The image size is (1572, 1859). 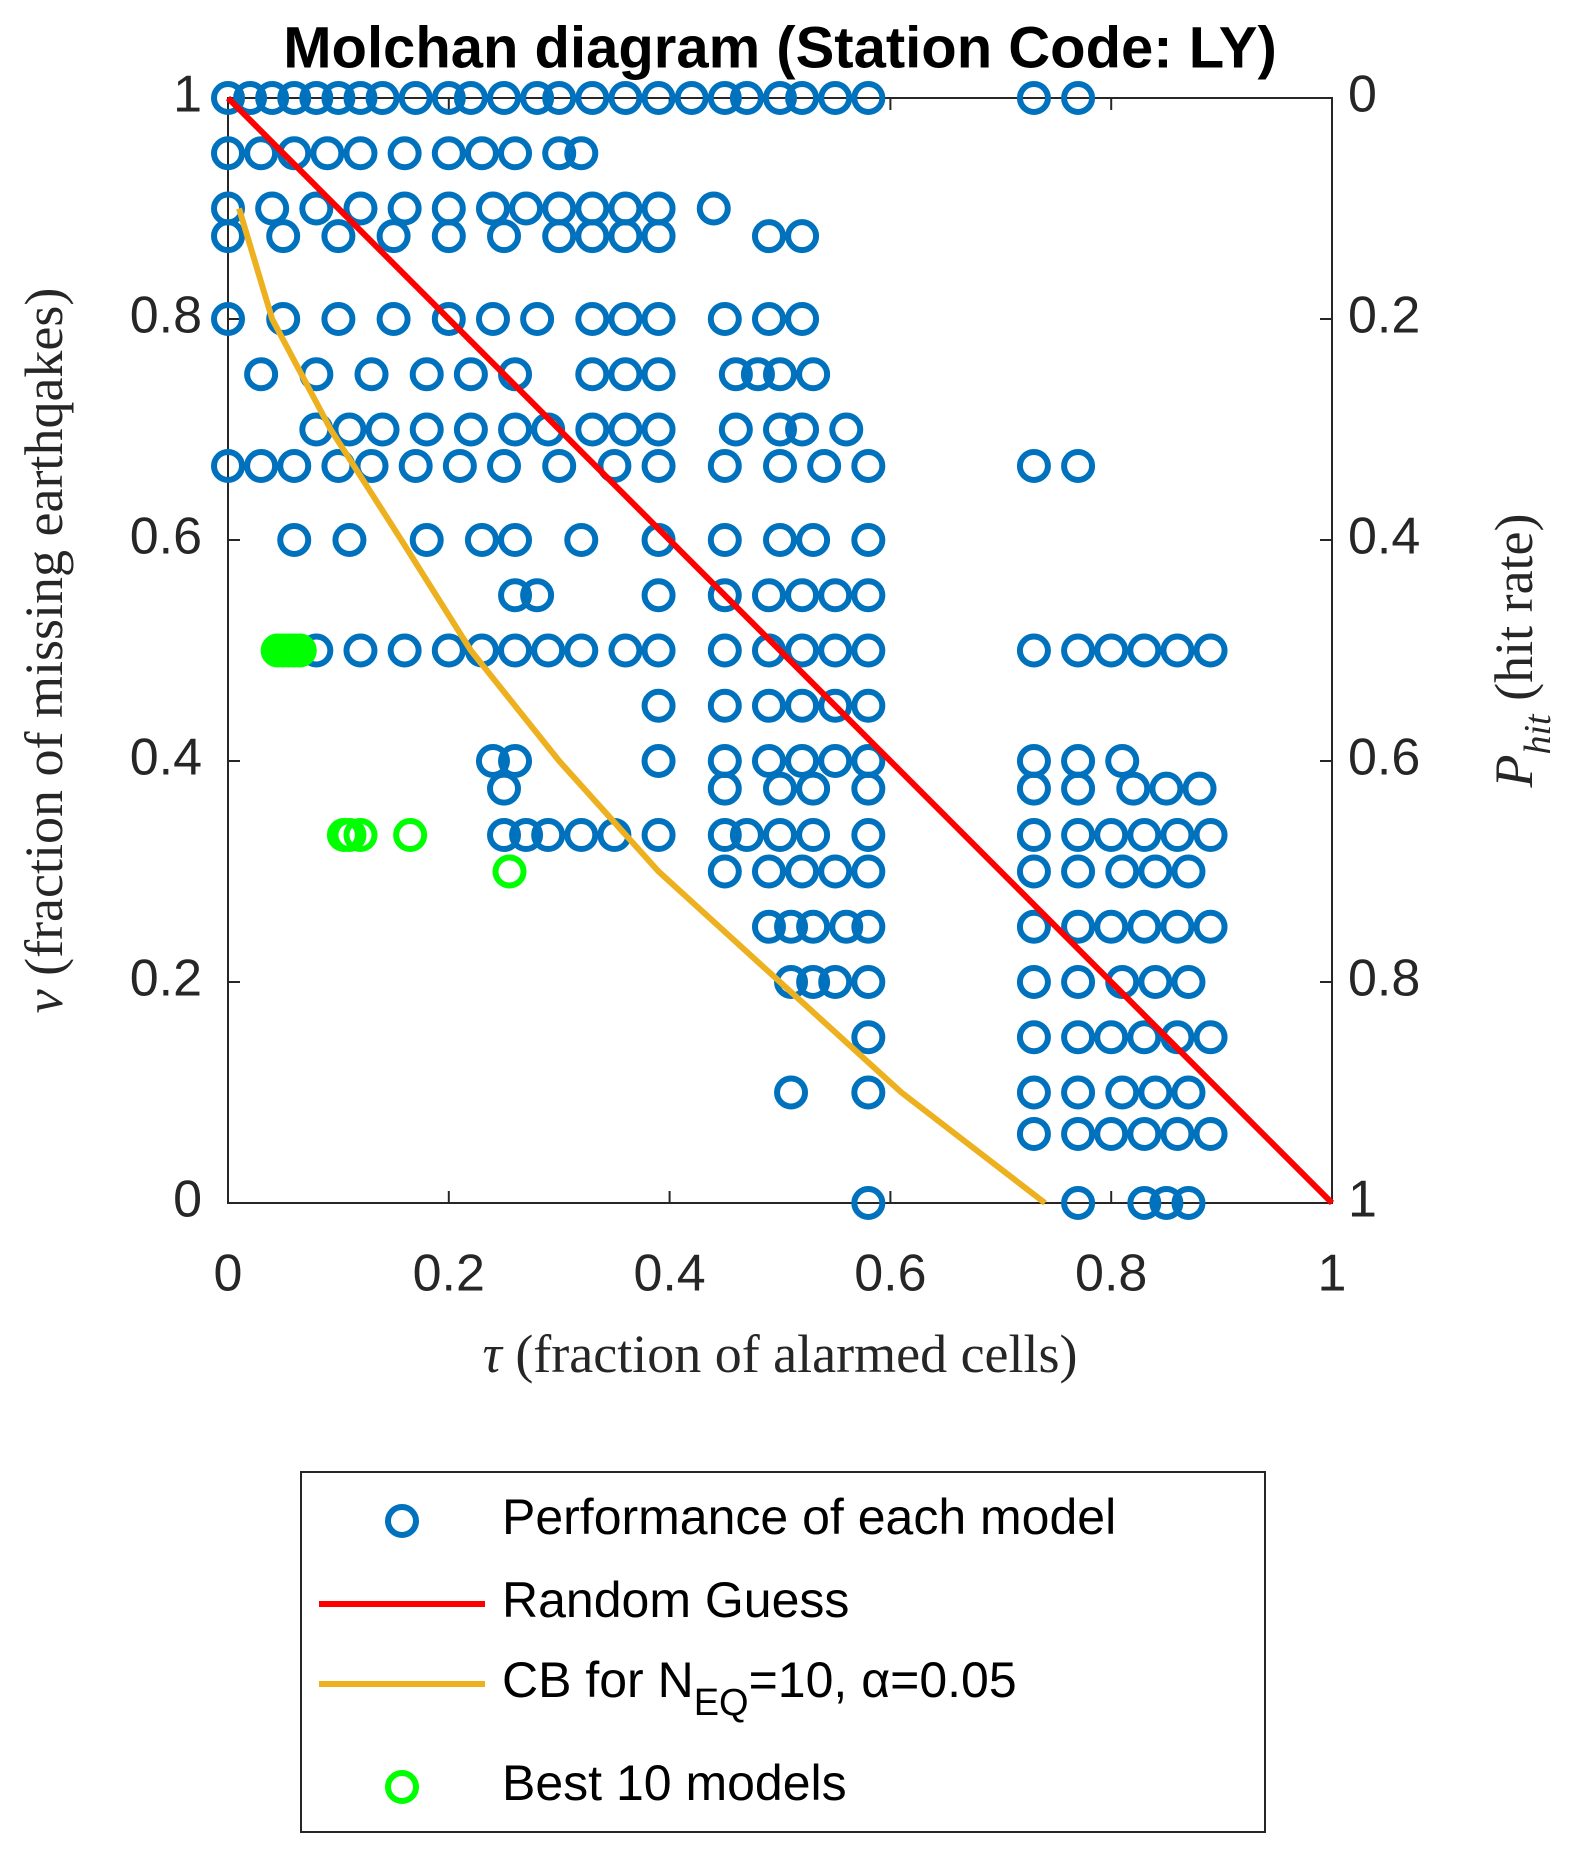 What do you see at coordinates (780, 47) in the screenshot?
I see `chart-title: Molchan diagram (Station Code: LY)` at bounding box center [780, 47].